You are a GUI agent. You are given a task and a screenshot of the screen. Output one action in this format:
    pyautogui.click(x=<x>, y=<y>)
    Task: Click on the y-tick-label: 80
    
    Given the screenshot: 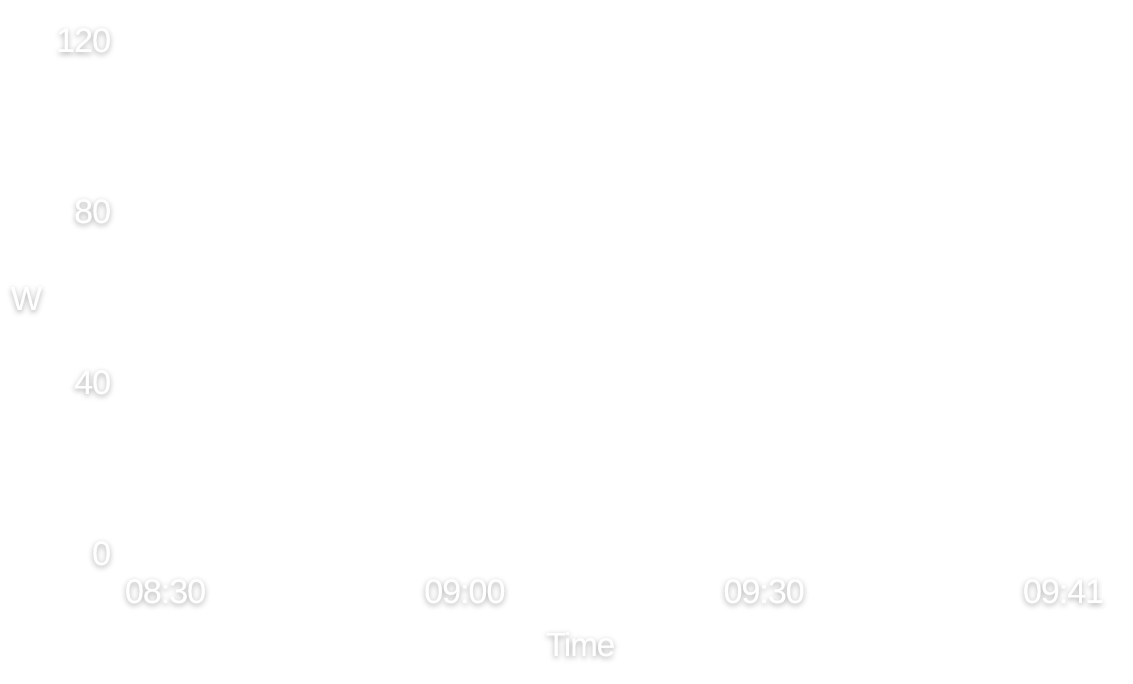 What is the action you would take?
    pyautogui.click(x=92, y=212)
    